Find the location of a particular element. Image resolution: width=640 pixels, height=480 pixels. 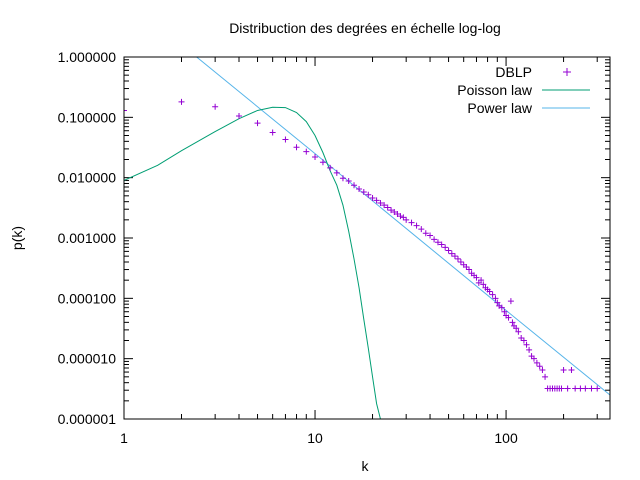

y-tick-label: 0.000100 is located at coordinates (87, 298).